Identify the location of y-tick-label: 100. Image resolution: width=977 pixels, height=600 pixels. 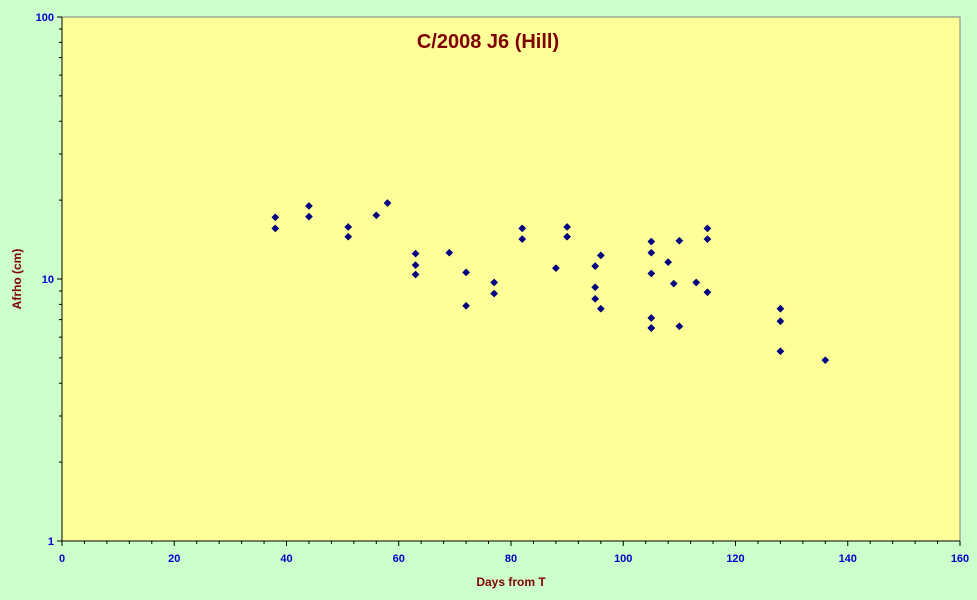
(45, 18).